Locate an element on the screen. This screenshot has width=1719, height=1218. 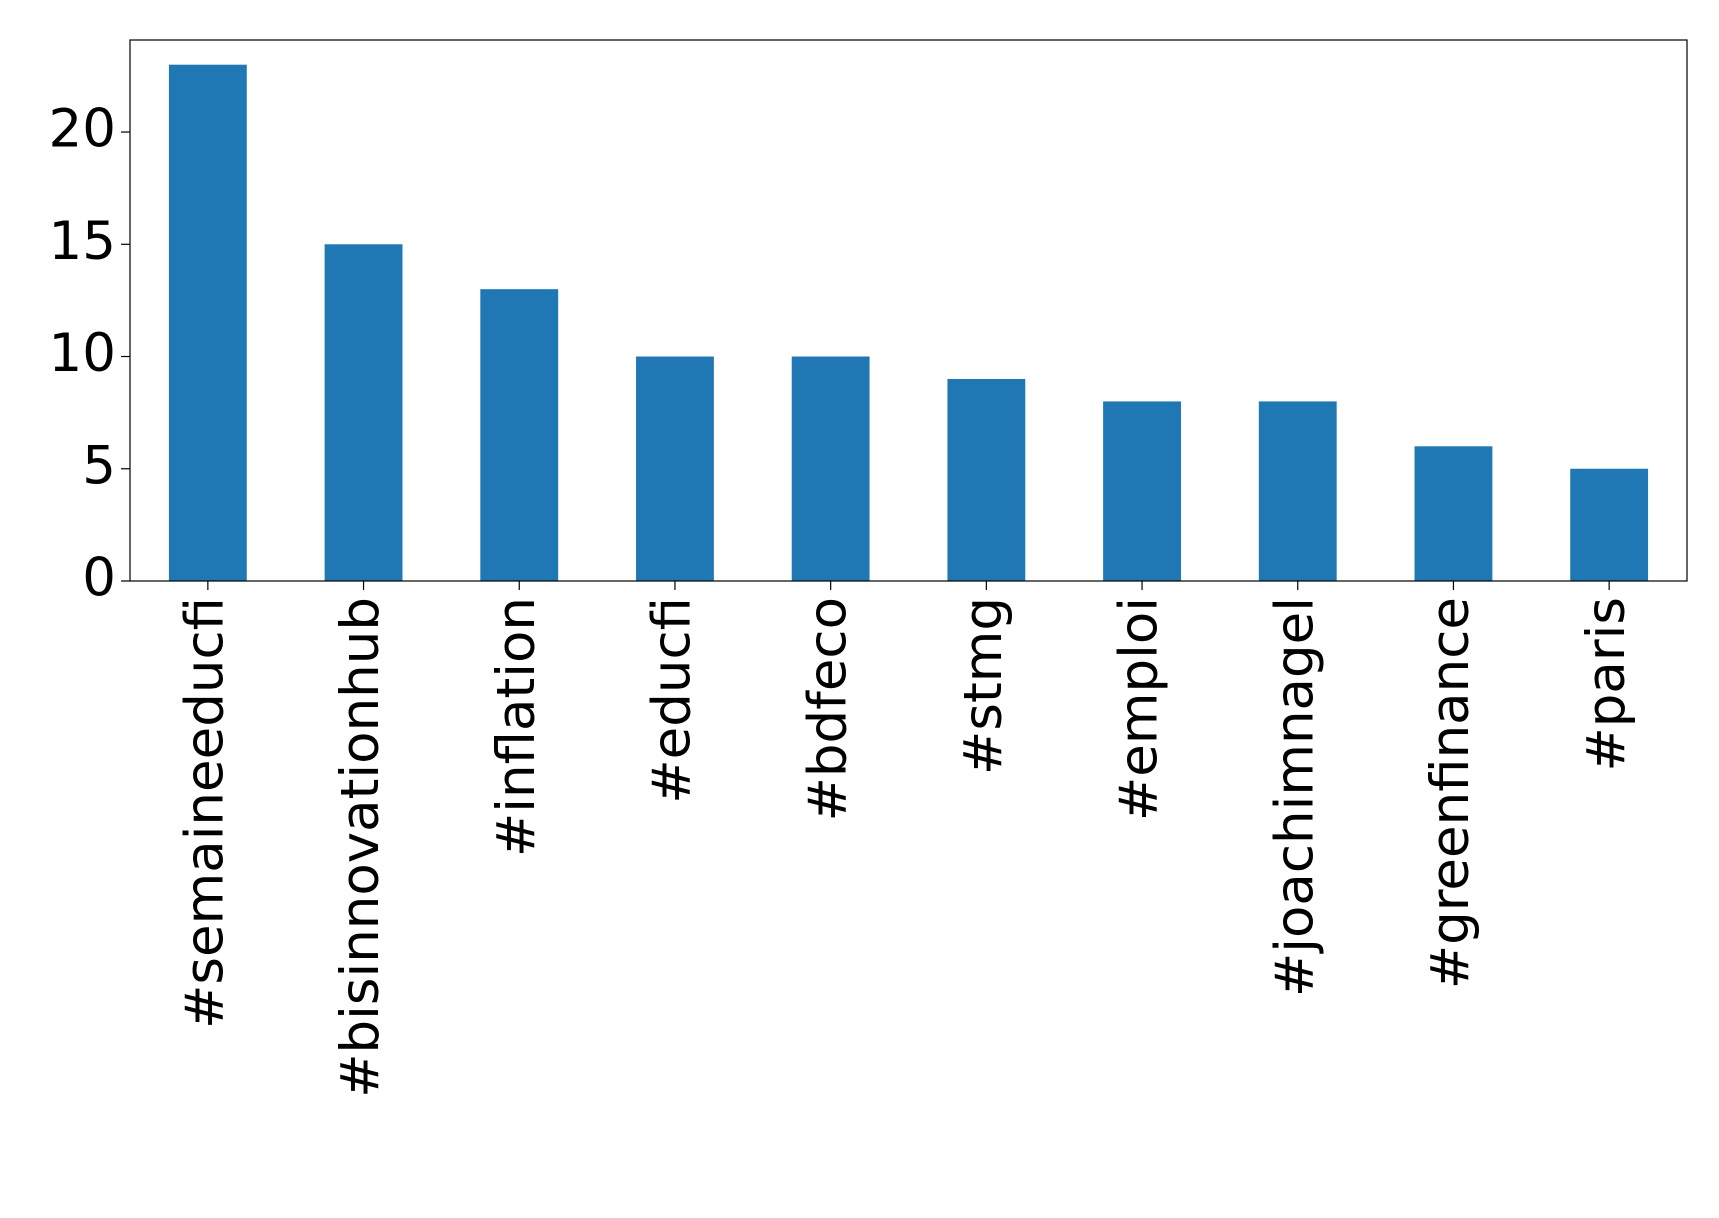
x-tick-label: #paris is located at coordinates (1606, 684).